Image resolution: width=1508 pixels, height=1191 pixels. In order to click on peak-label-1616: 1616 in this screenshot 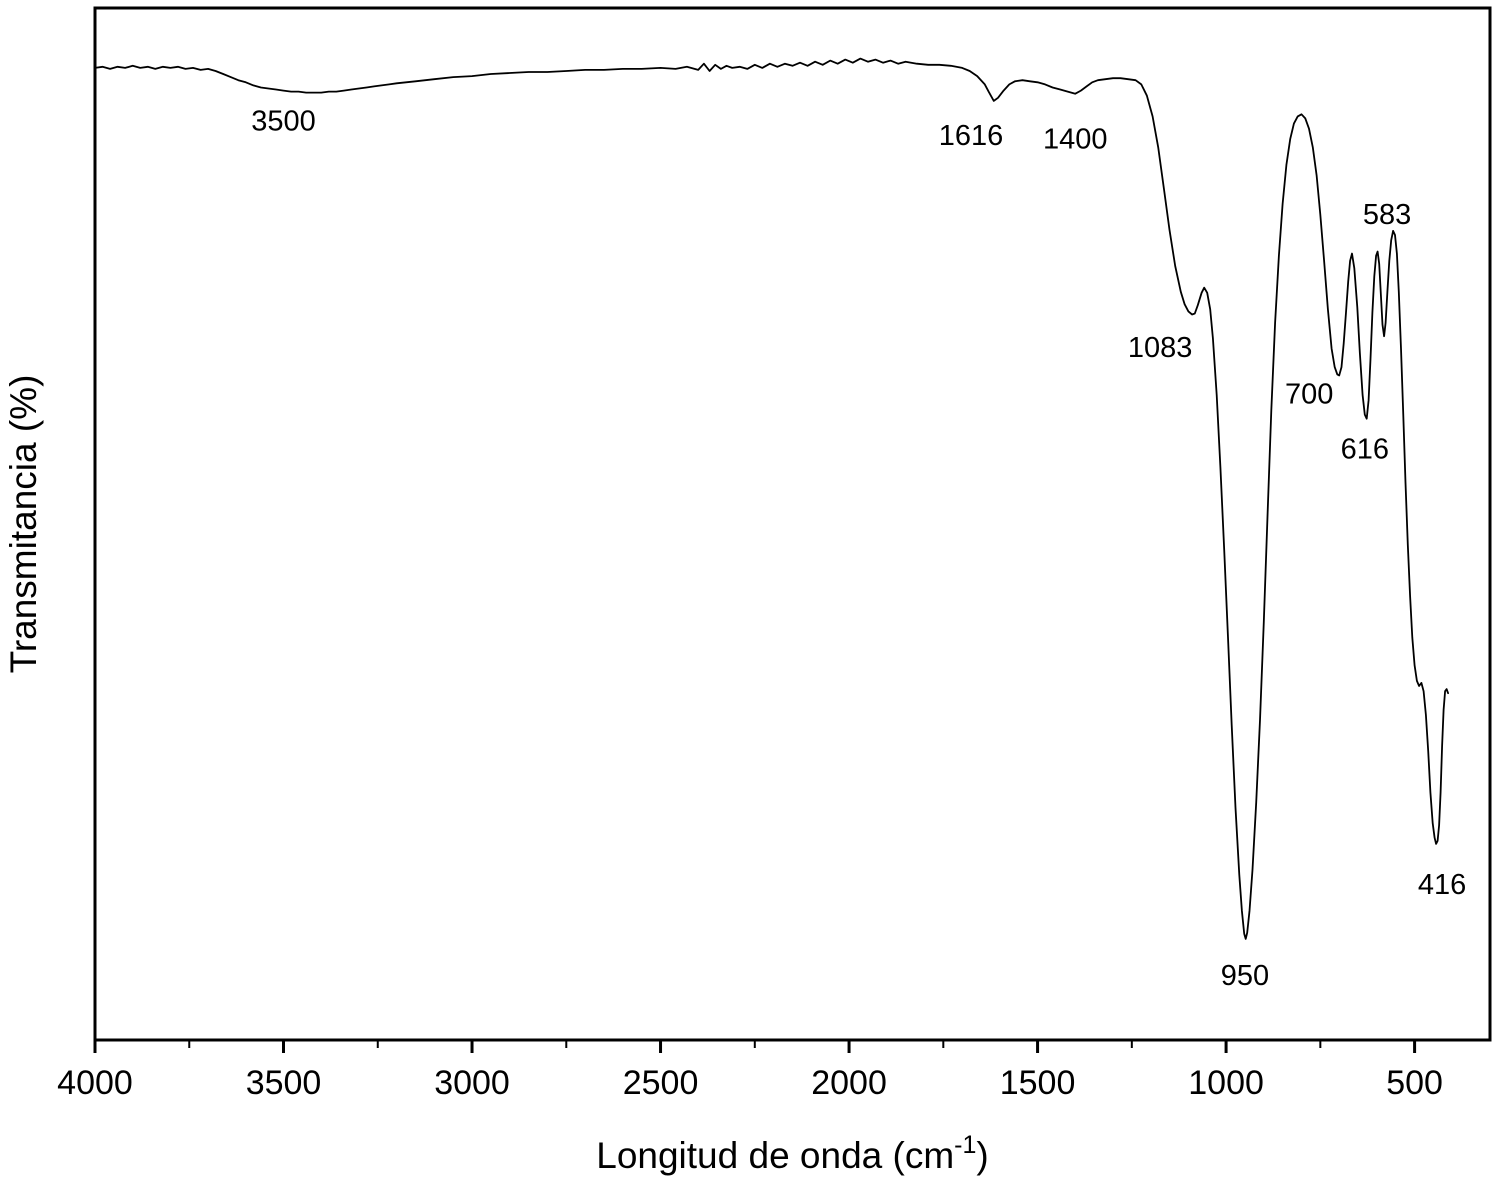, I will do `click(971, 136)`.